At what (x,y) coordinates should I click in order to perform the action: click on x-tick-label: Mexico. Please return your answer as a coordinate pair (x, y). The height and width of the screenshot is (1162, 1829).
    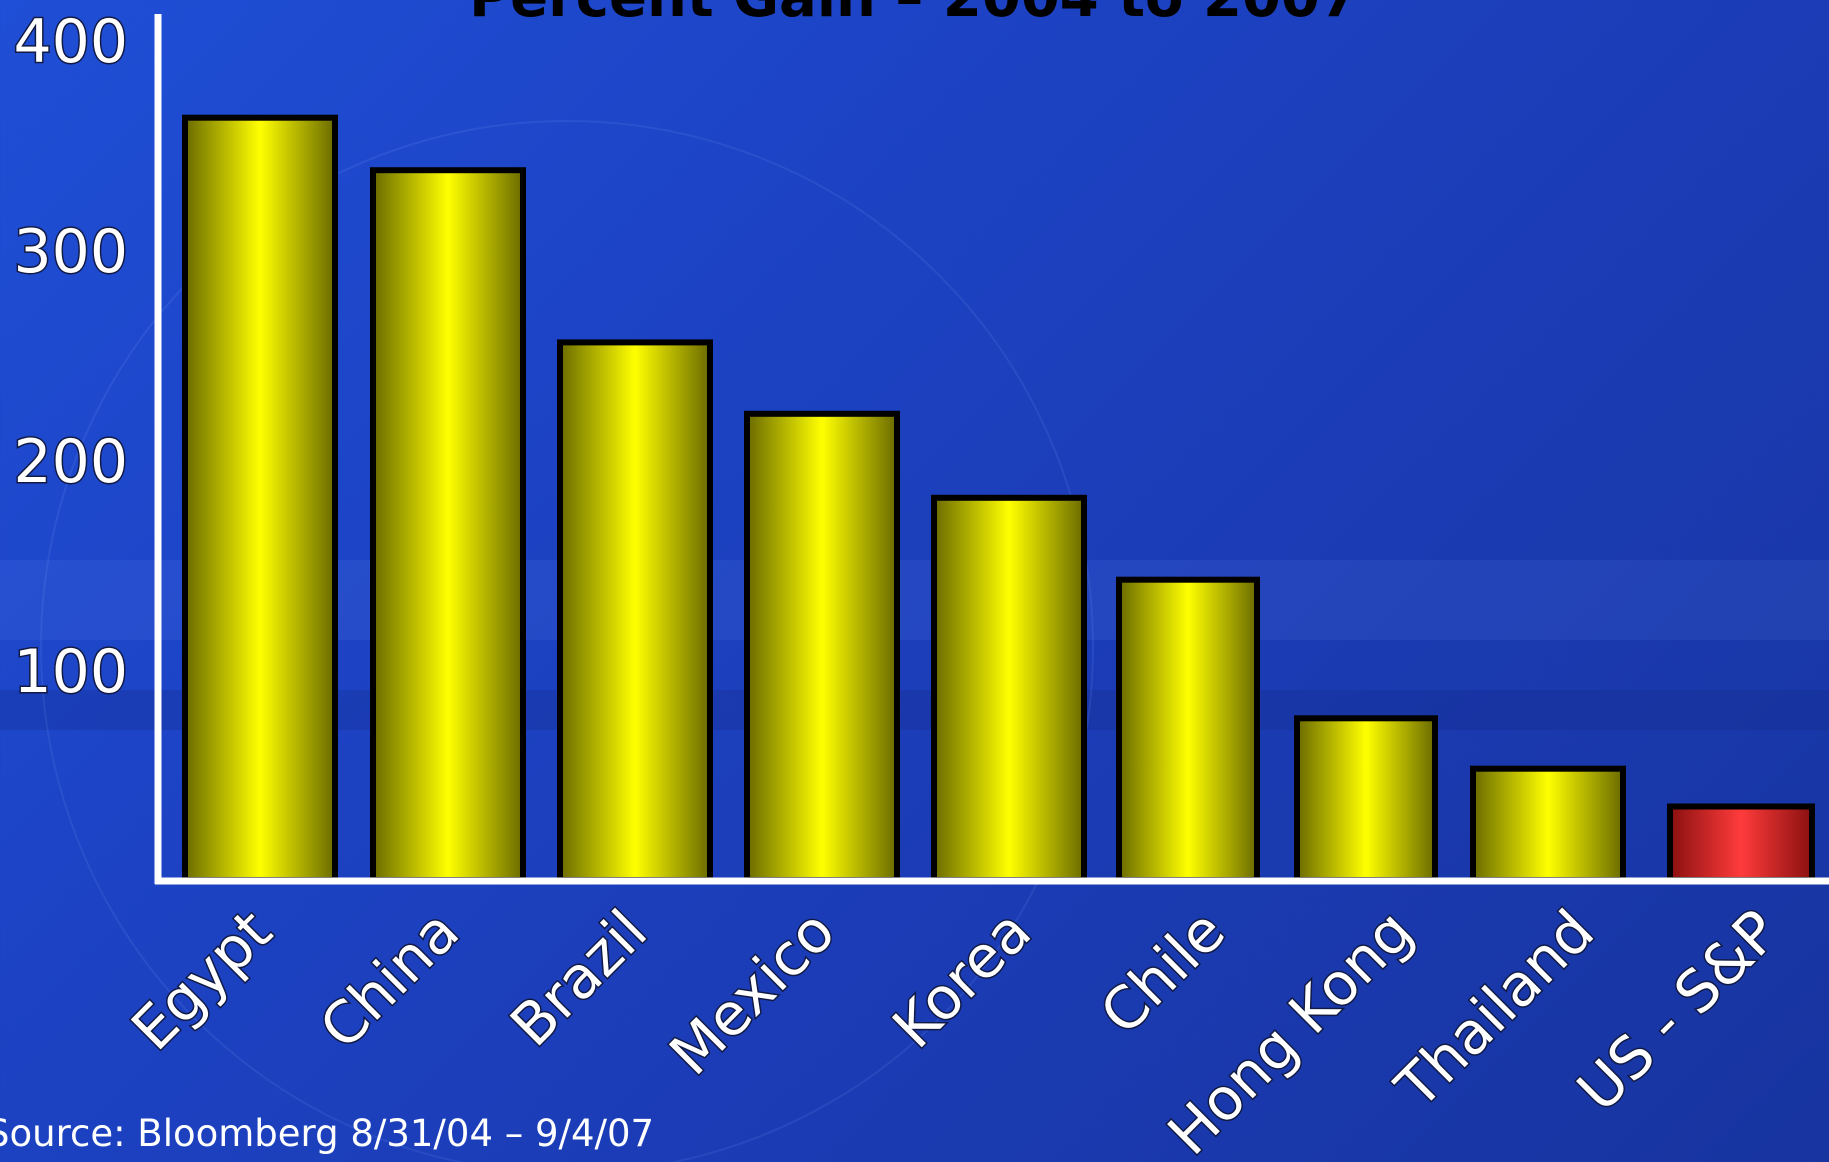
    Looking at the image, I should click on (752, 992).